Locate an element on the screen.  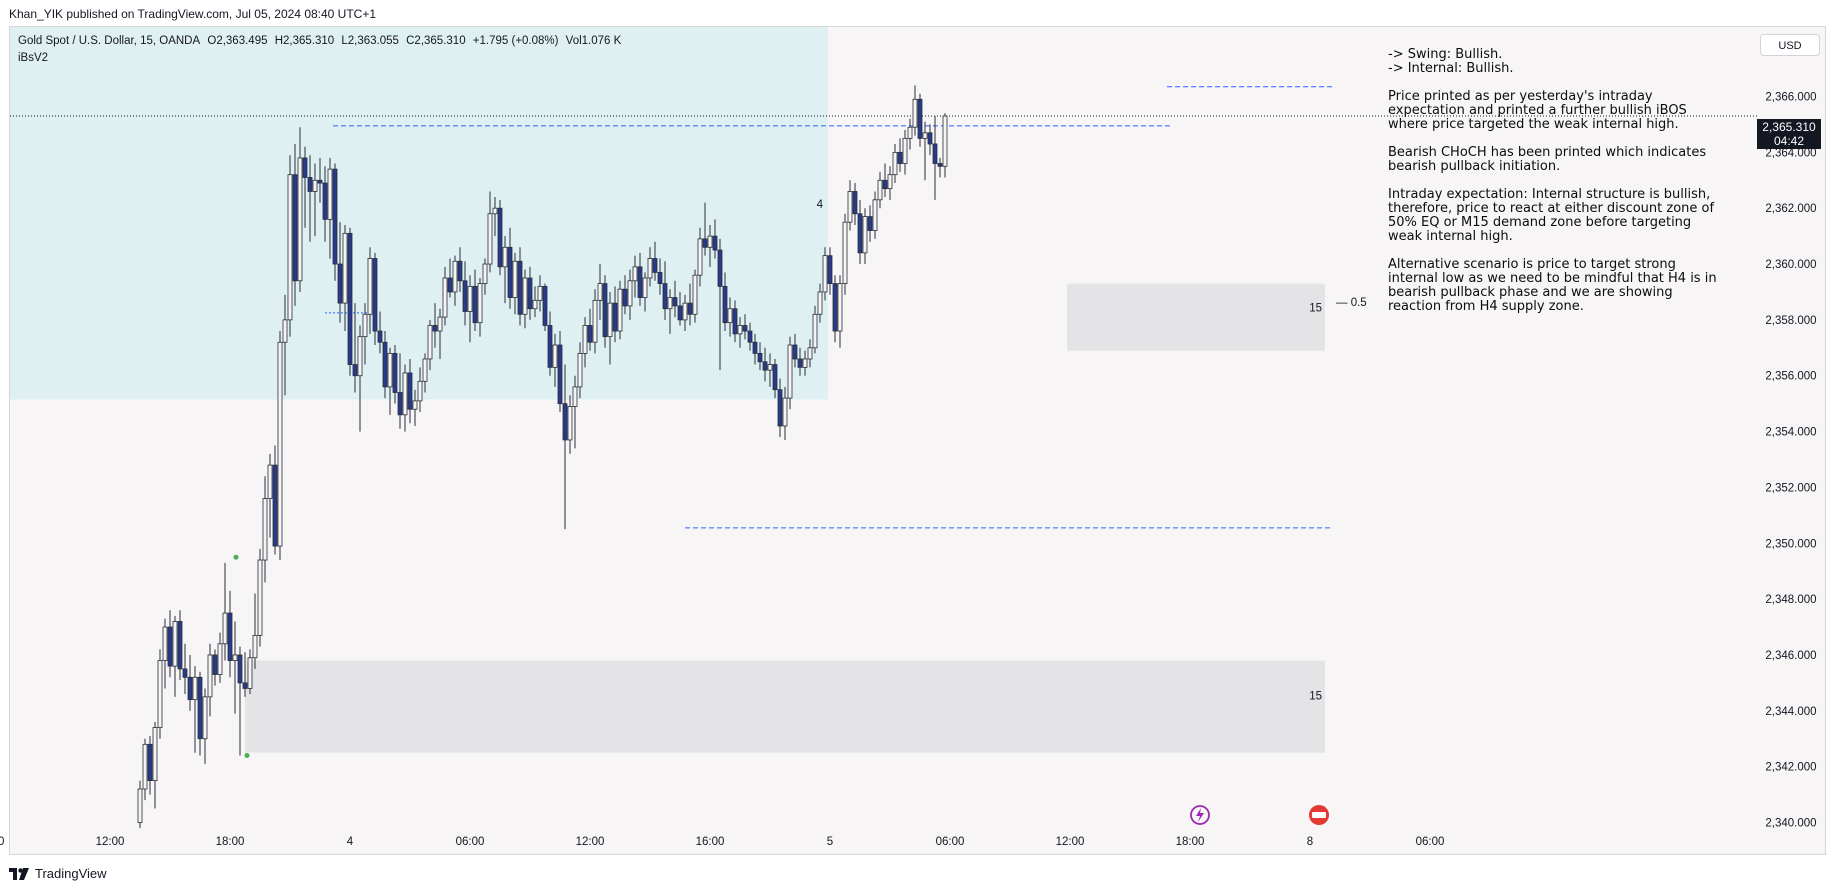
currency-button: USD is located at coordinates (1790, 45).